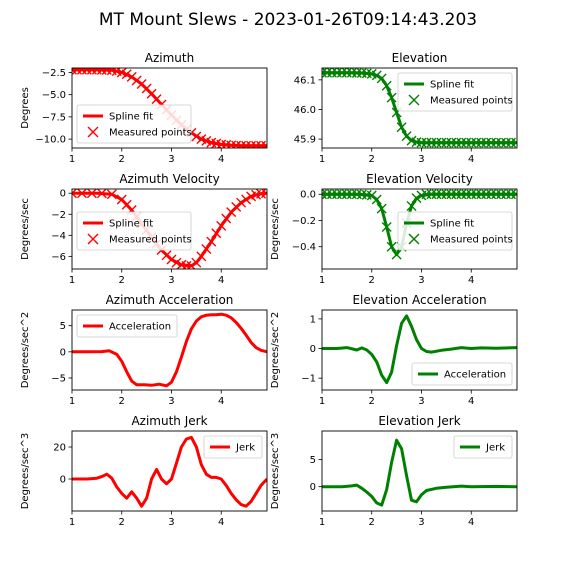 The width and height of the screenshot is (576, 576). Describe the element at coordinates (58, 378) in the screenshot. I see `y-tick-label: −5` at that location.